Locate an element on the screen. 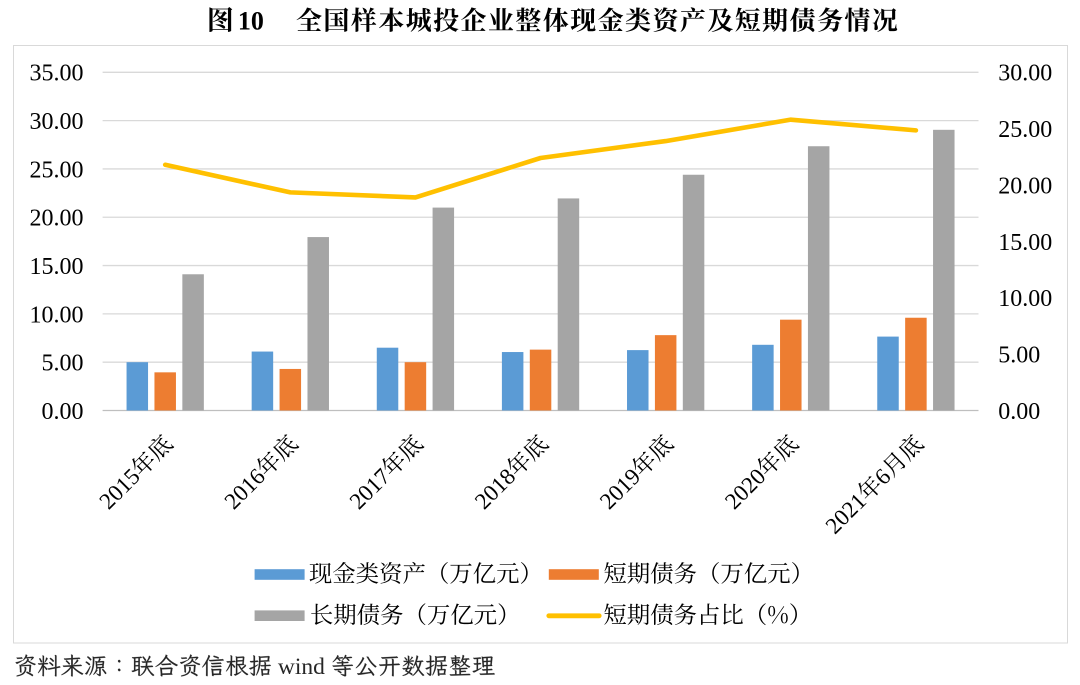  svg-text: 35.00 is located at coordinates (57, 74).